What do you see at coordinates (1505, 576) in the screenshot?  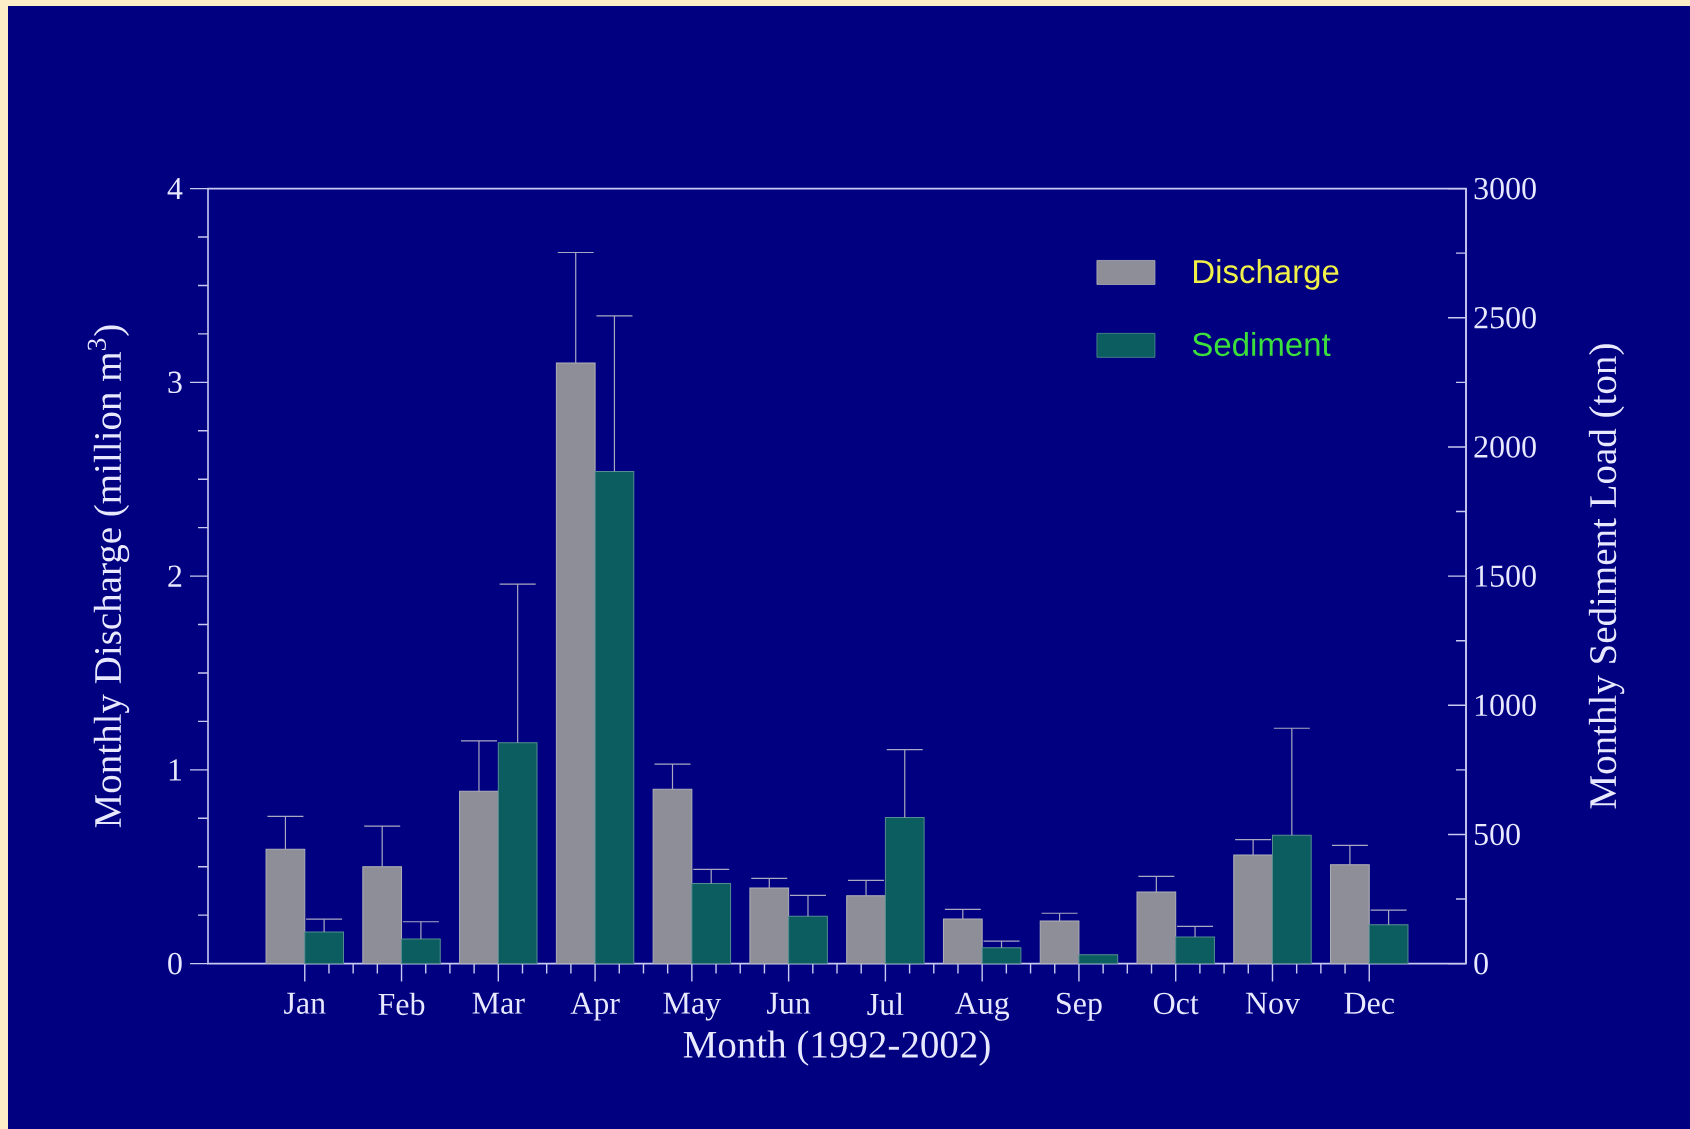 I see `y2-tick-label: 1500` at bounding box center [1505, 576].